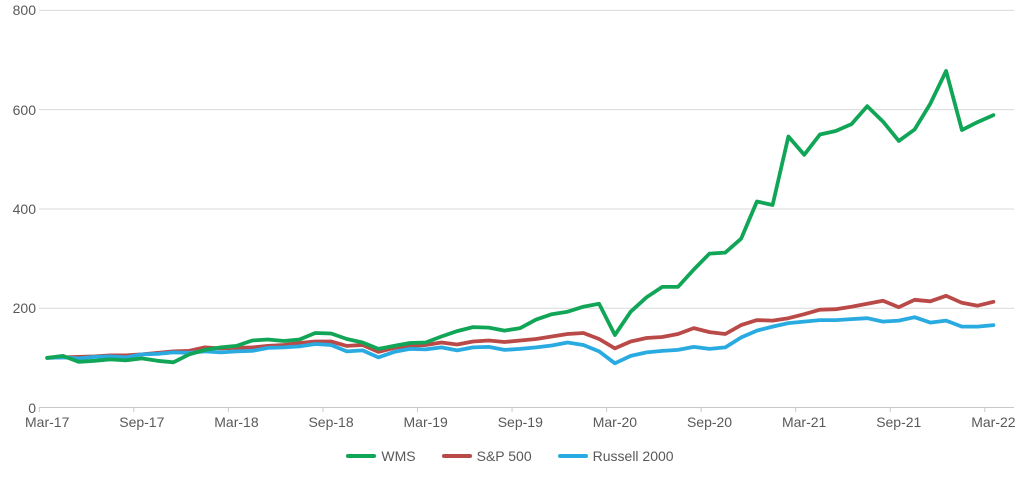 The width and height of the screenshot is (1020, 480). Describe the element at coordinates (361, 456) in the screenshot. I see `legend-swatch-wms` at that location.